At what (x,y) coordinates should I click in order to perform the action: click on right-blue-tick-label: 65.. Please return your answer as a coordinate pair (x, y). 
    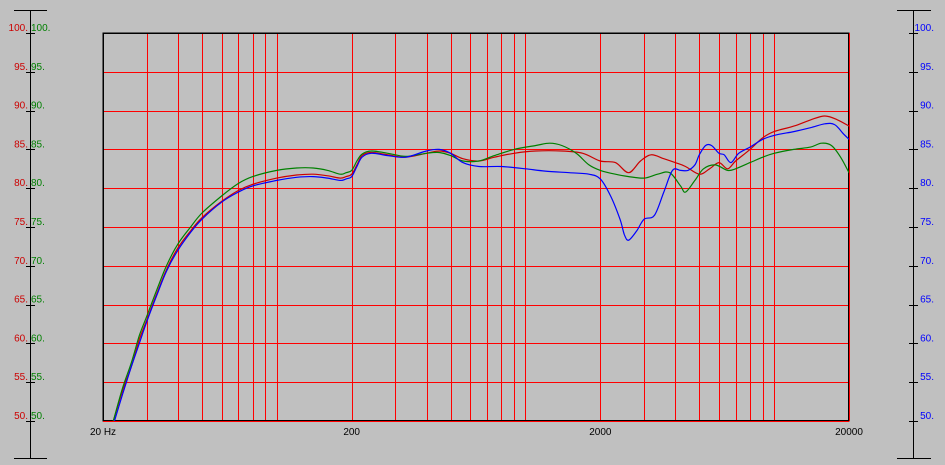
    Looking at the image, I should click on (927, 300).